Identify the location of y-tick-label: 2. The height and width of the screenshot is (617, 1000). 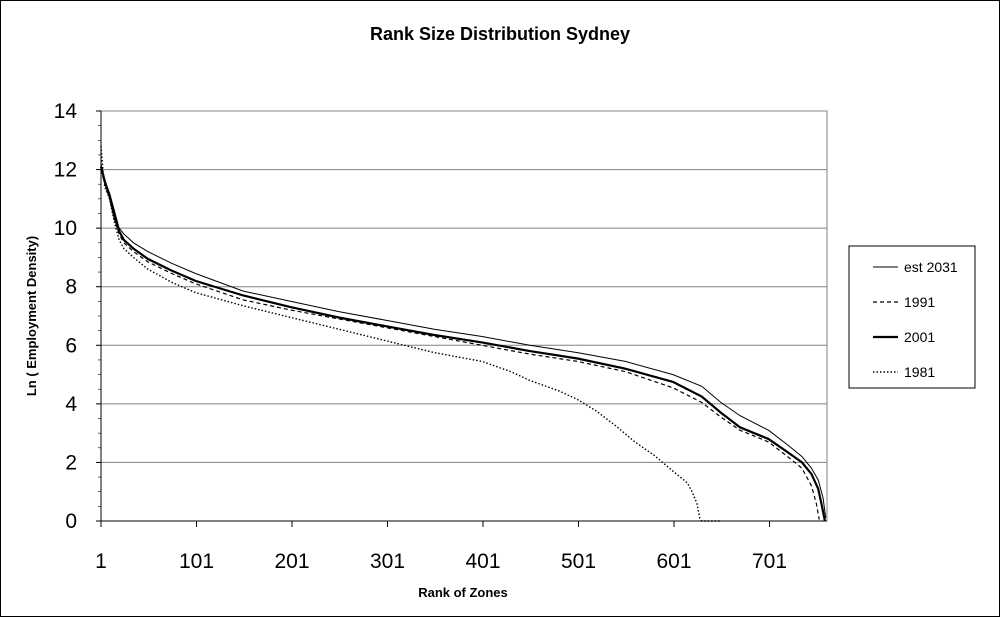
(71, 462).